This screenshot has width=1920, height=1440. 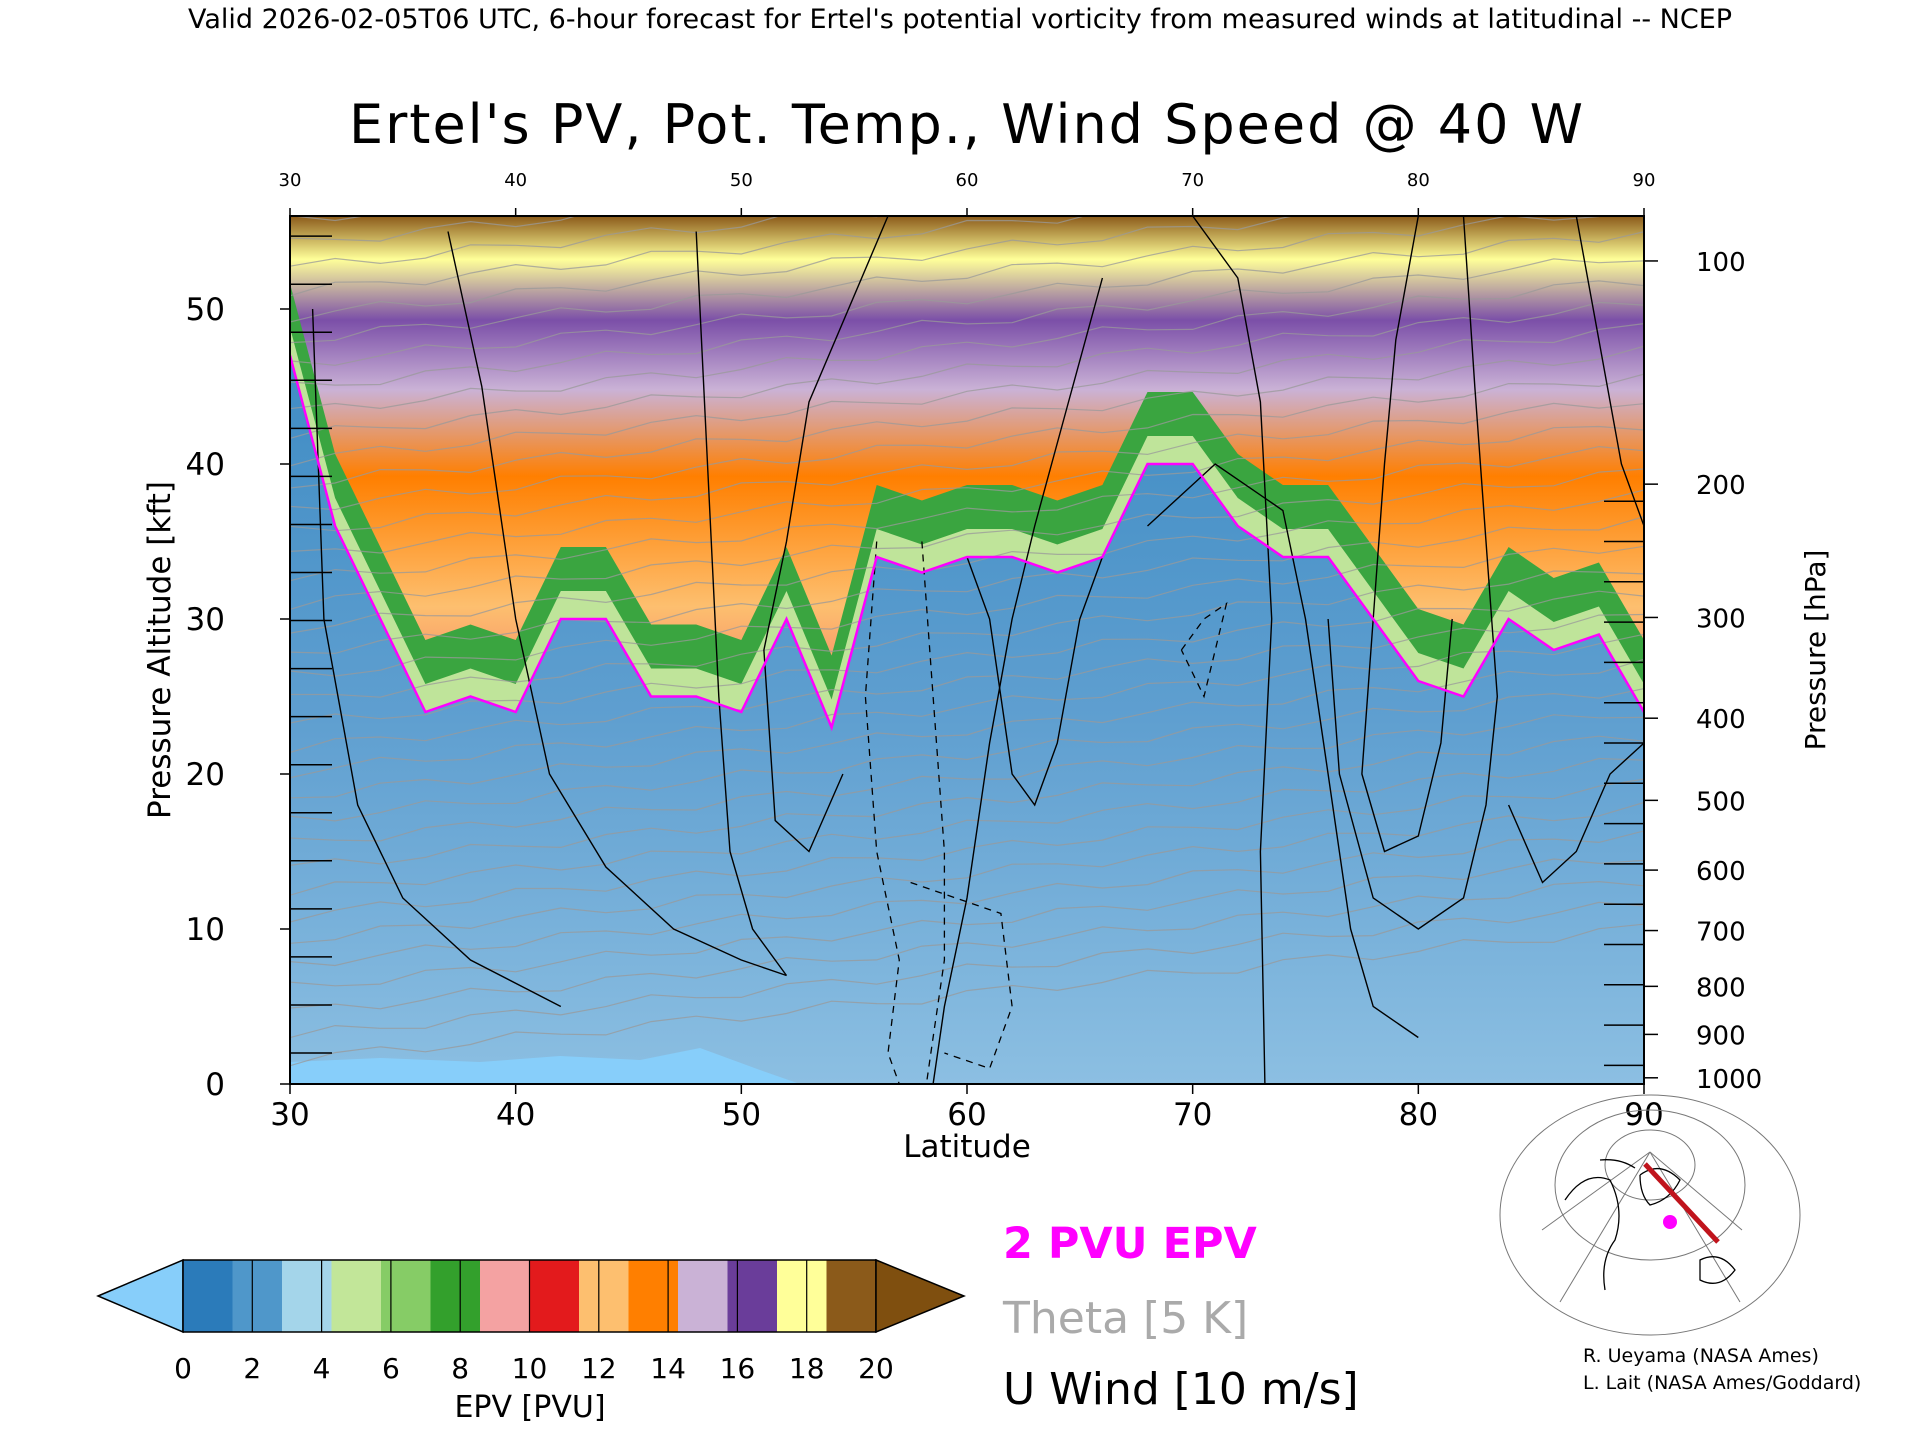 What do you see at coordinates (460, 1368) in the screenshot?
I see `colorbar-tick-label: 8` at bounding box center [460, 1368].